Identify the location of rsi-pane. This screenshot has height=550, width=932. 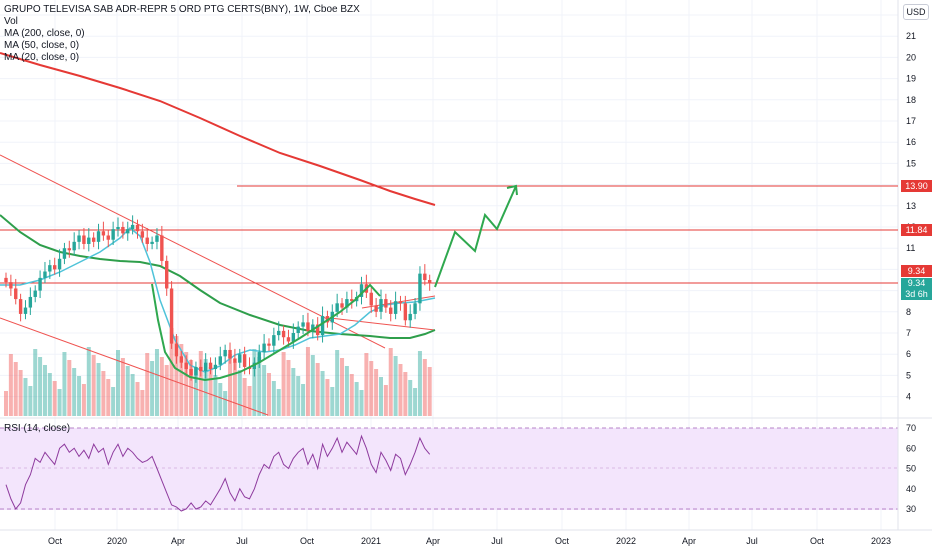
(449, 468).